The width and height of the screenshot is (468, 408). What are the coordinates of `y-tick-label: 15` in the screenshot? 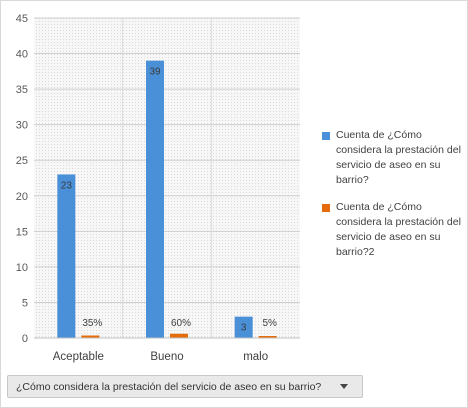 It's located at (22, 232).